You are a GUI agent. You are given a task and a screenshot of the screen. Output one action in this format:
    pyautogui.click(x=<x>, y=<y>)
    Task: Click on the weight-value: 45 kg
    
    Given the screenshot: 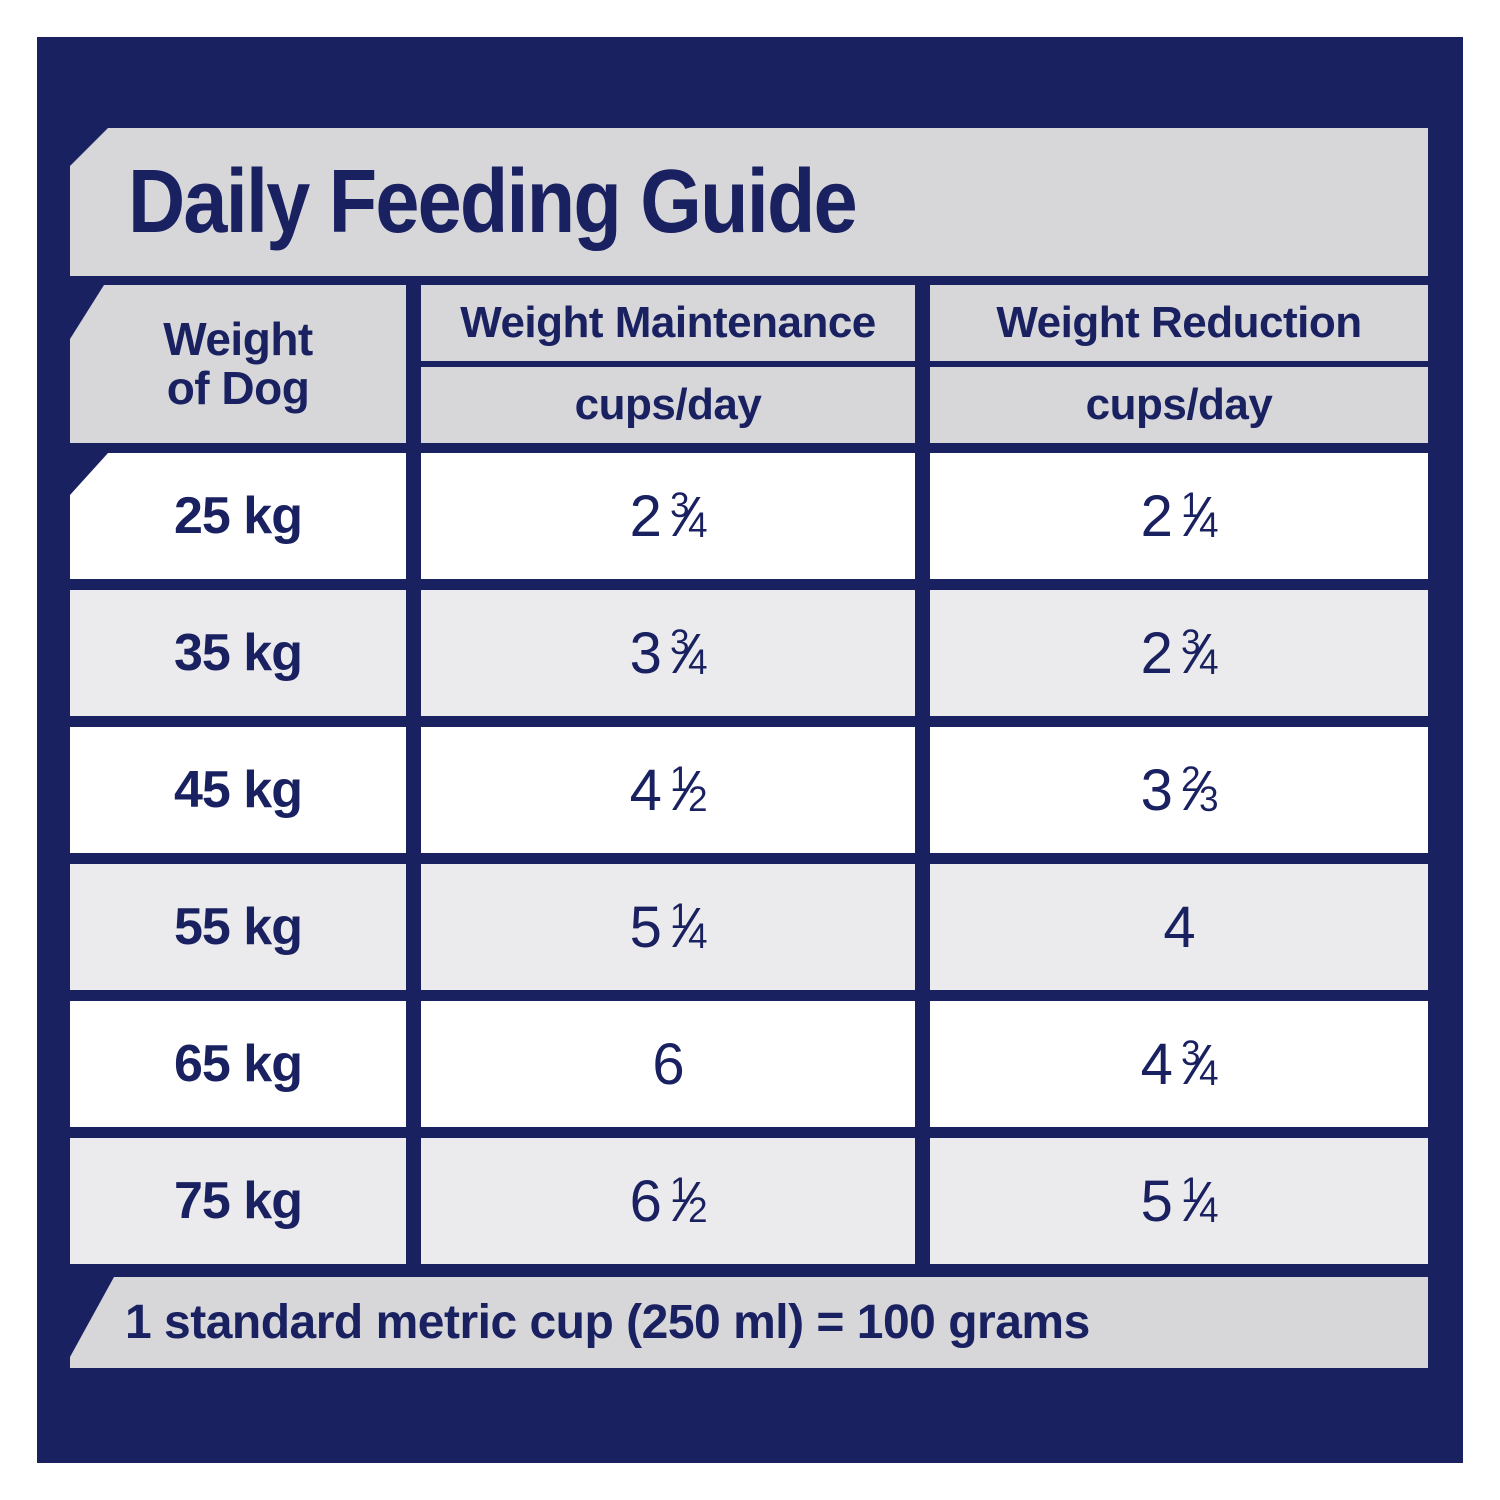 What is the action you would take?
    pyautogui.click(x=238, y=790)
    